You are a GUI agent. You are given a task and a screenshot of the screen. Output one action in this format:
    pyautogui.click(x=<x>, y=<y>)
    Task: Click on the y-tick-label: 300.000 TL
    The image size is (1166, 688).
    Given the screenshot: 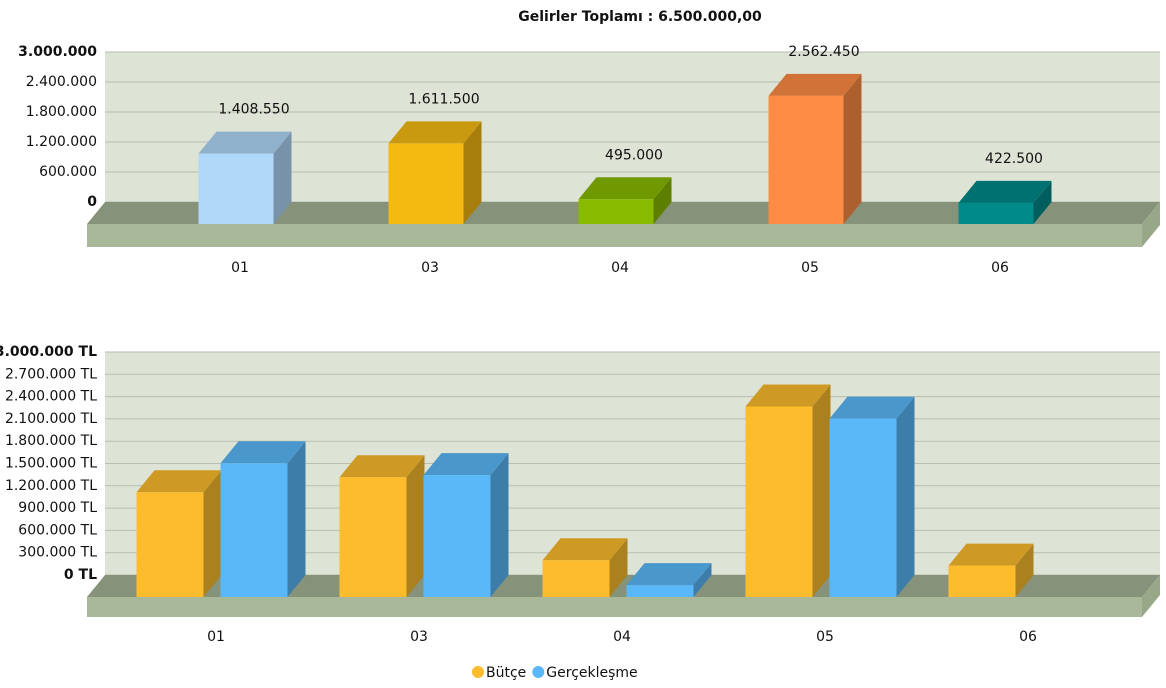 What is the action you would take?
    pyautogui.click(x=57, y=553)
    